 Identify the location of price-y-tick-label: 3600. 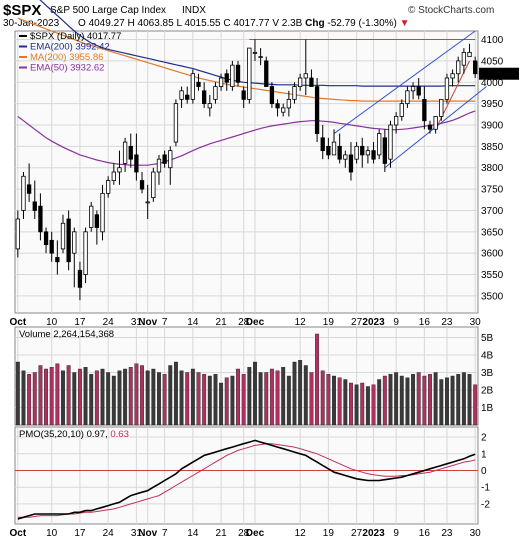
(492, 254).